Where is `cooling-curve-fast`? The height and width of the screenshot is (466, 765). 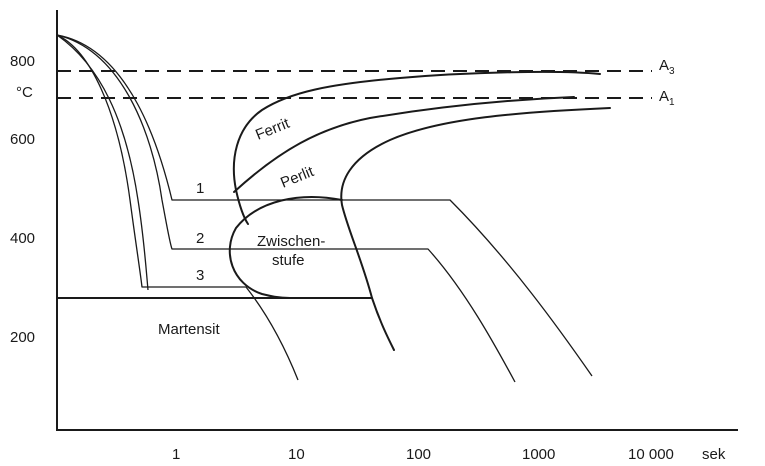
cooling-curve-fast is located at coordinates (102, 162).